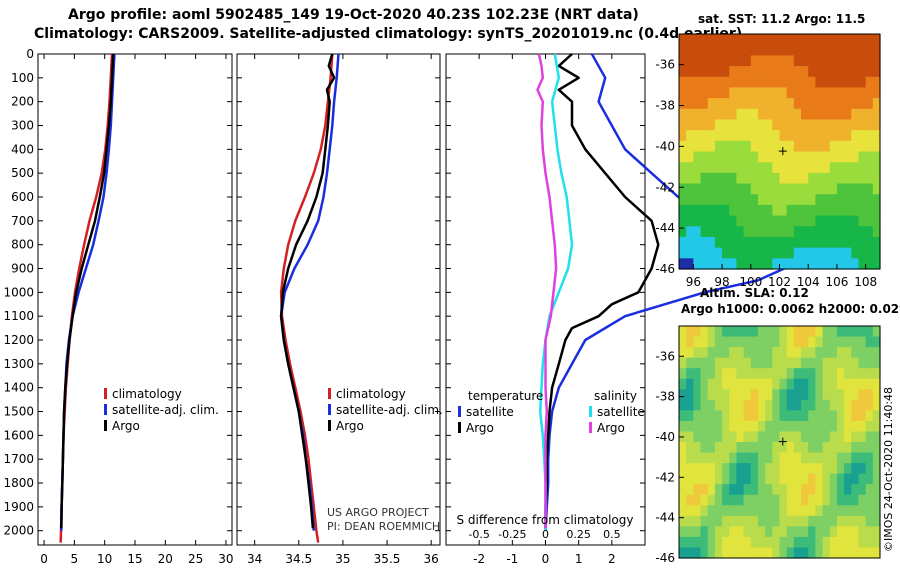  I want to click on sla-map-frame, so click(779, 442).